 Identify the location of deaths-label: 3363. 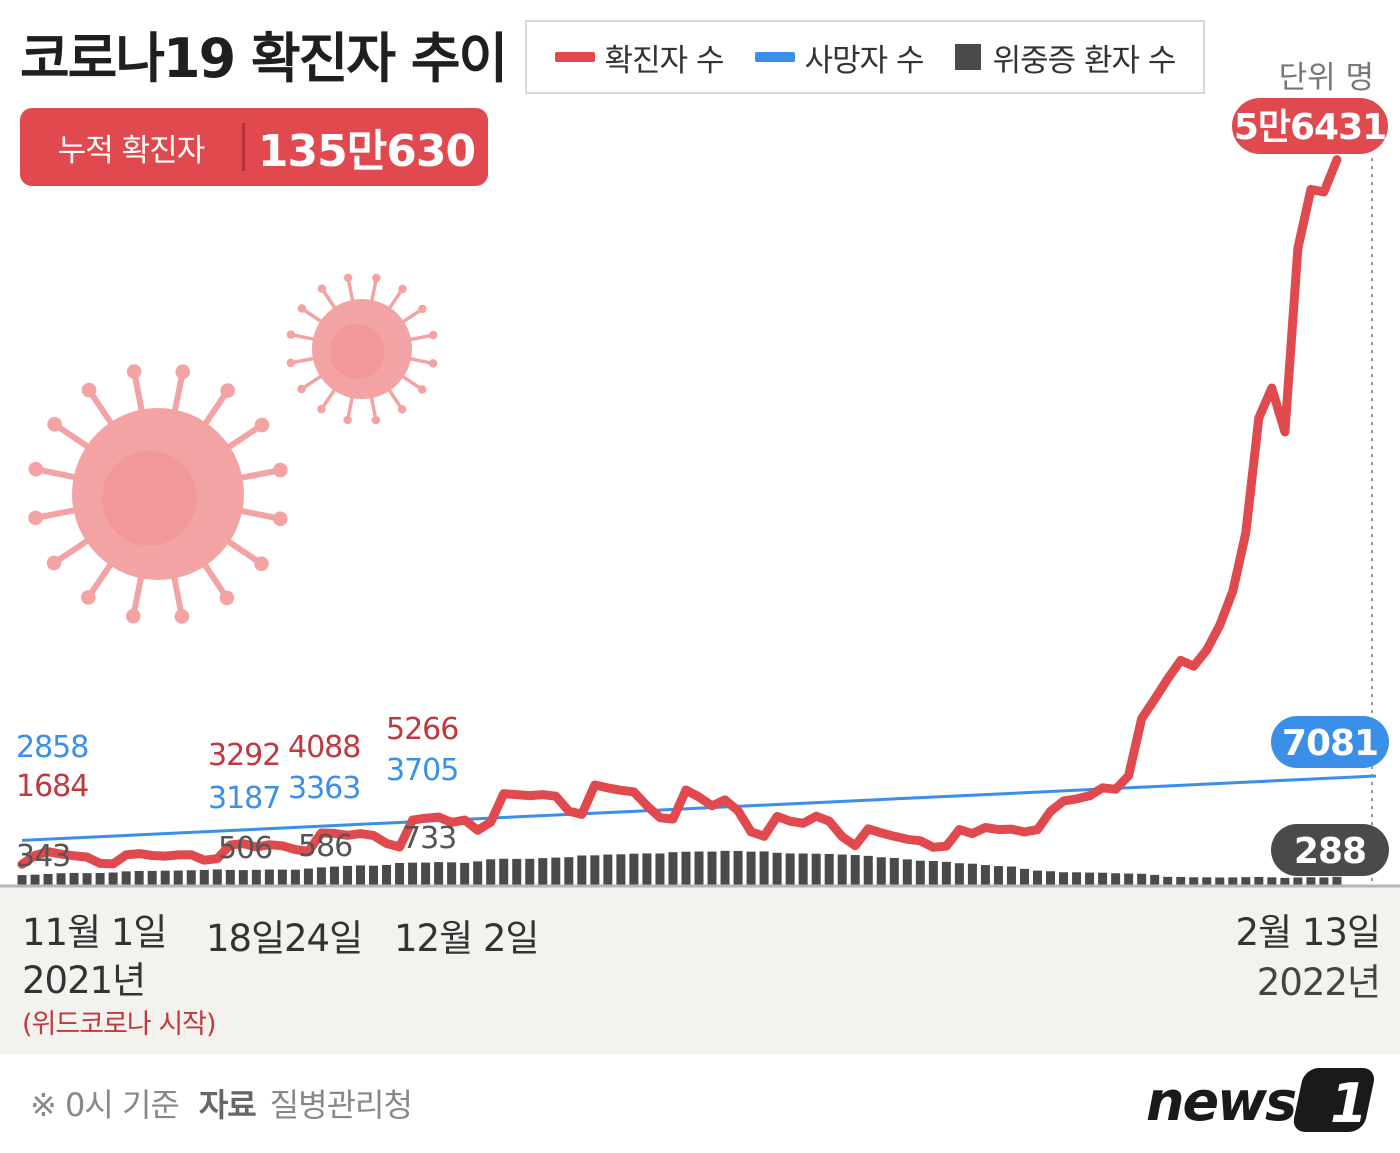
(324, 788).